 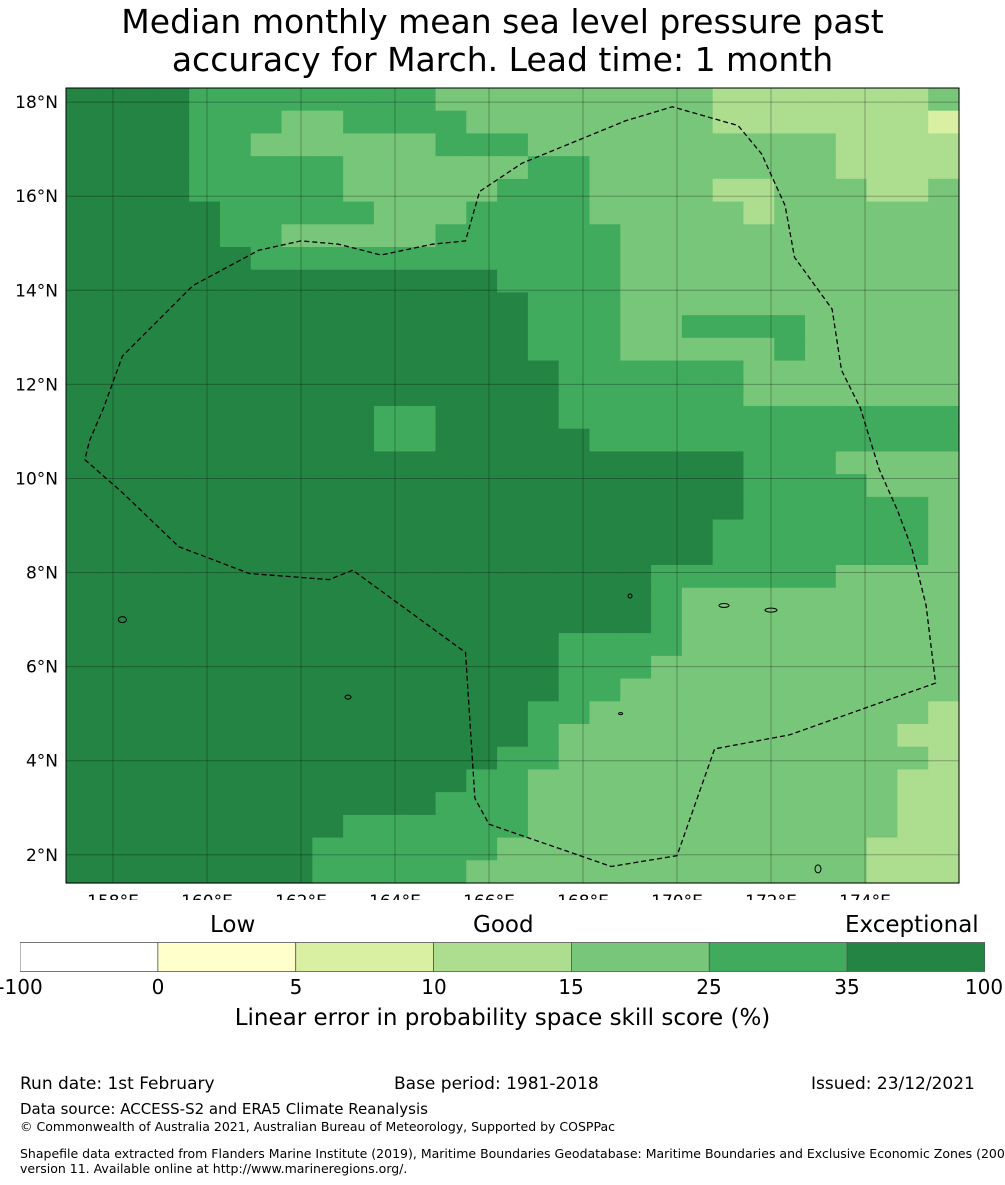 What do you see at coordinates (503, 925) in the screenshot?
I see `colorbar-category-good: Good` at bounding box center [503, 925].